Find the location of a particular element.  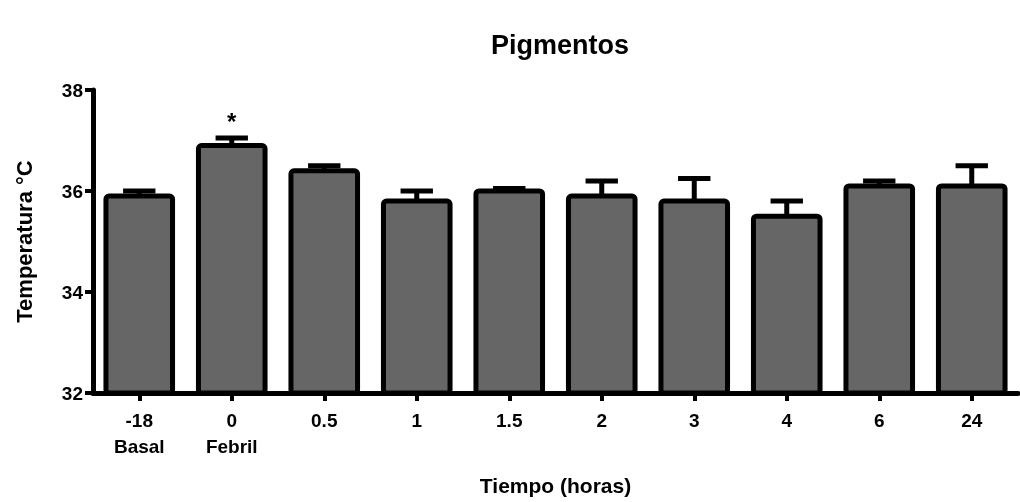

x-tick-label: 2 is located at coordinates (602, 420).